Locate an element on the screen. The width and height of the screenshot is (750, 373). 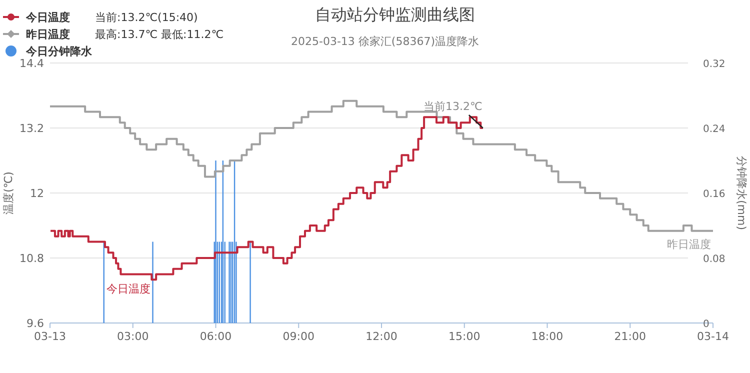
text: 当前:13.2℃(15:40) is located at coordinates (146, 17).